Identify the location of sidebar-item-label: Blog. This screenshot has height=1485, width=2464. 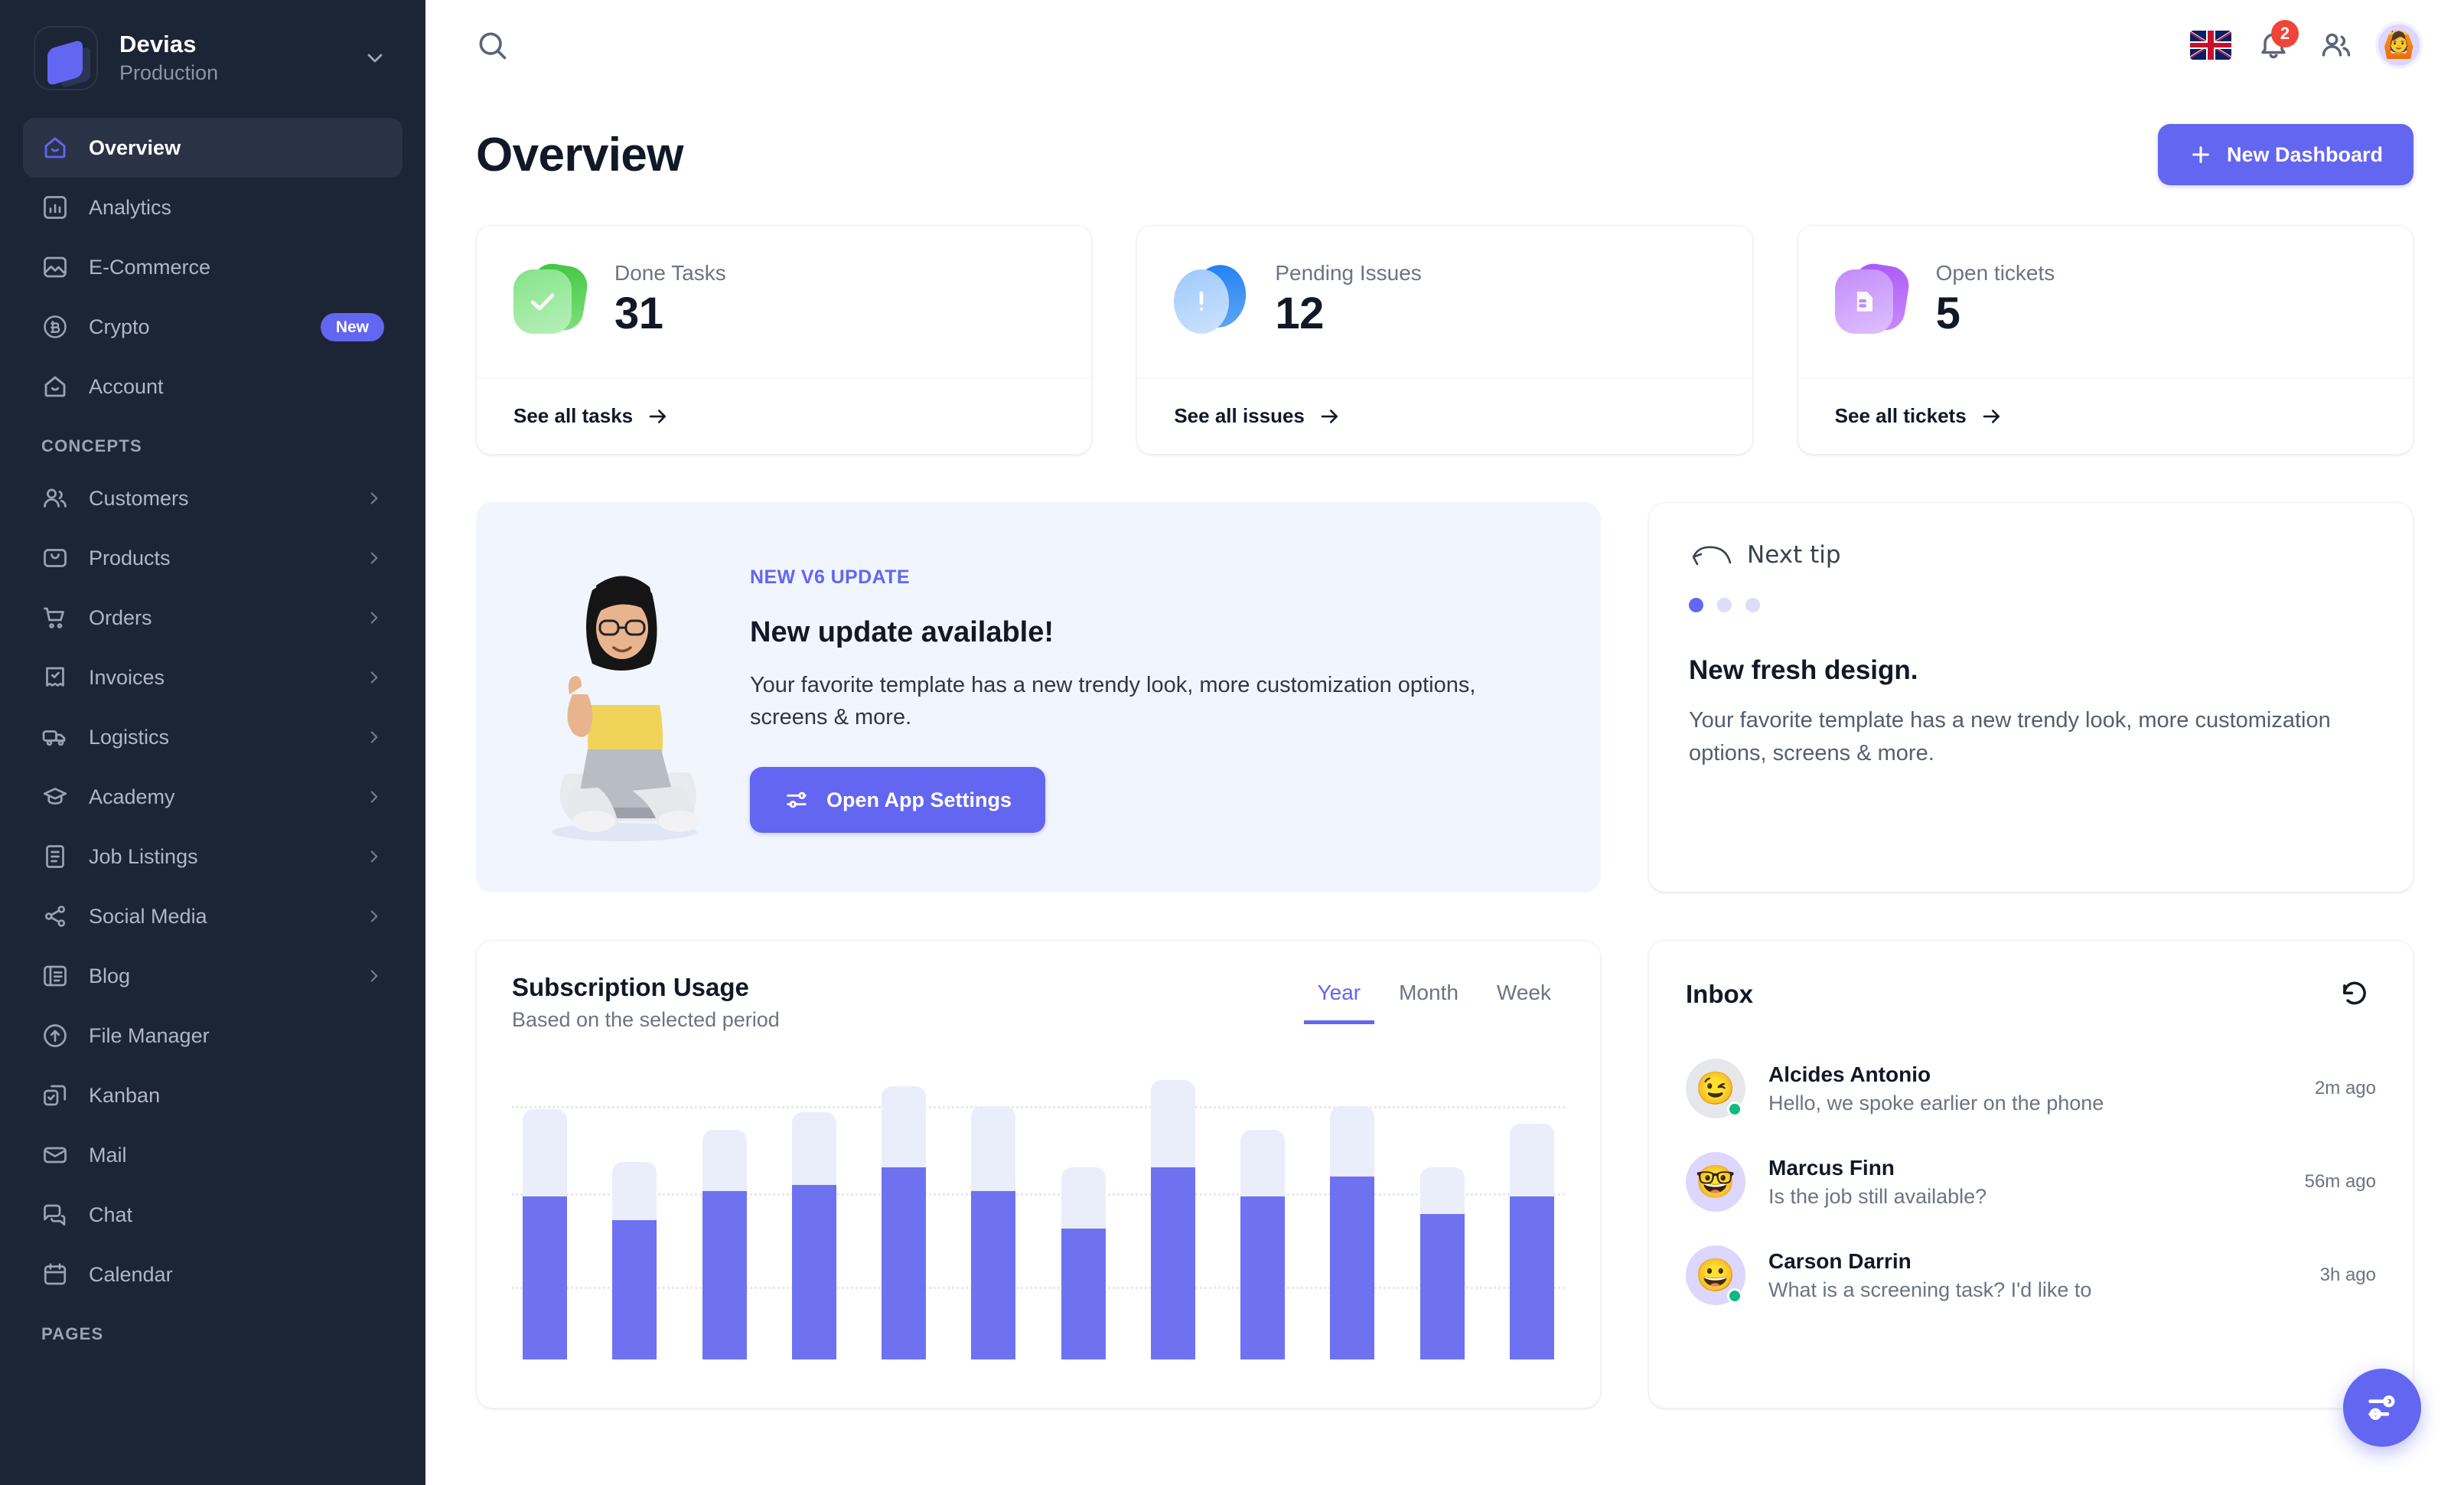
(110, 975).